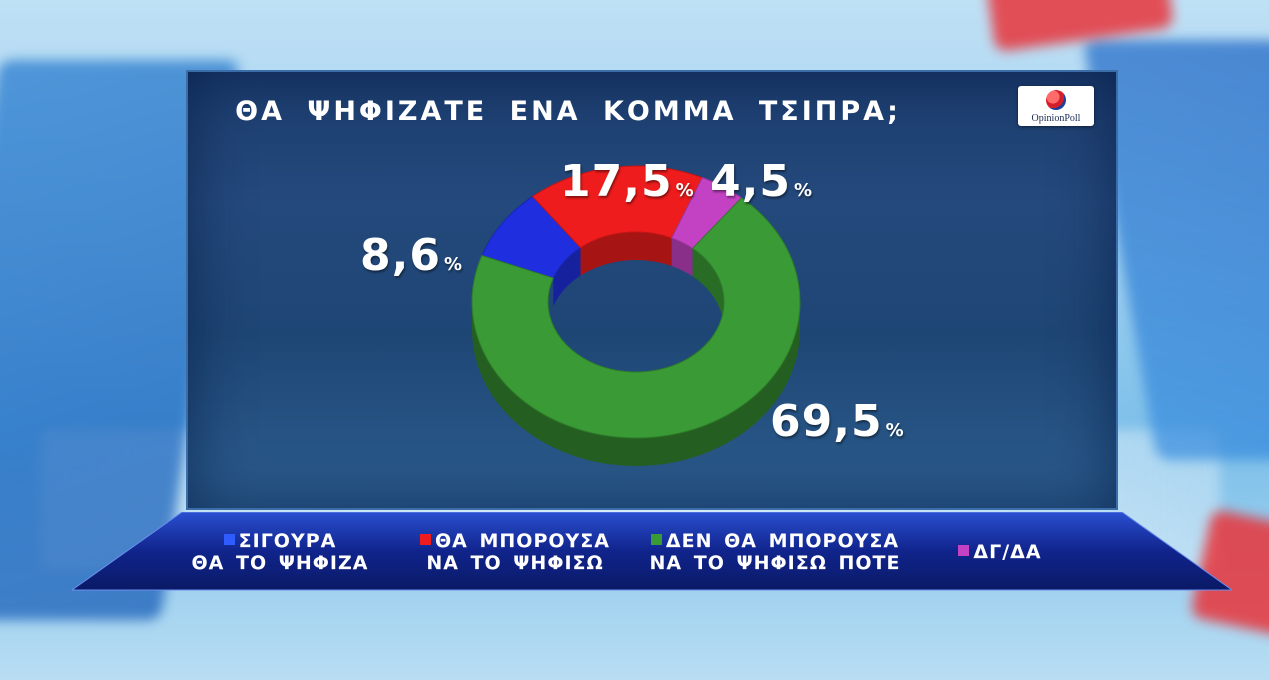 This screenshot has width=1269, height=680. Describe the element at coordinates (775, 563) in the screenshot. I see `legend-label-line2: ΝΑ ΤΟ ΨΗΦΙΣΩ ΠΟΤΕ` at that location.